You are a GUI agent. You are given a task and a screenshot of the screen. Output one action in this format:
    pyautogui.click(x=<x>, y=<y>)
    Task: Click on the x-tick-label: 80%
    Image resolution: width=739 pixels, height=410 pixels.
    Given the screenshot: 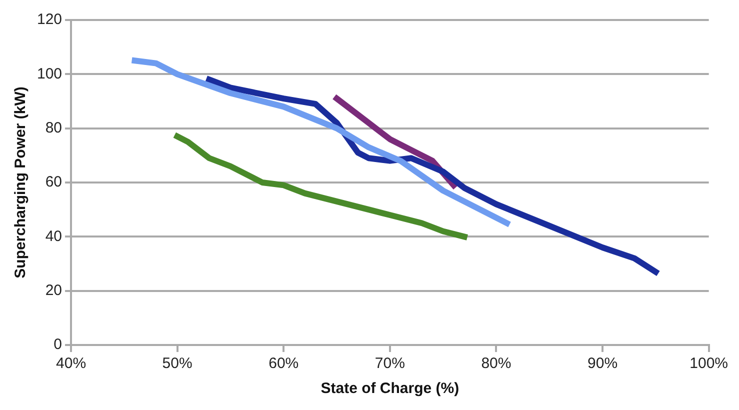 What is the action you would take?
    pyautogui.click(x=496, y=363)
    